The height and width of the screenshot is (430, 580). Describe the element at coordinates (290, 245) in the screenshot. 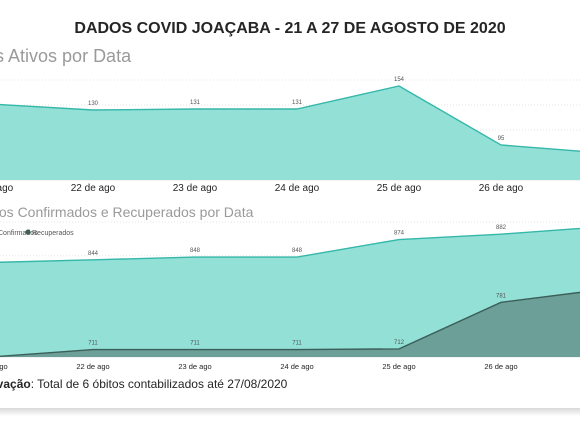

I see `confirmados-line` at that location.